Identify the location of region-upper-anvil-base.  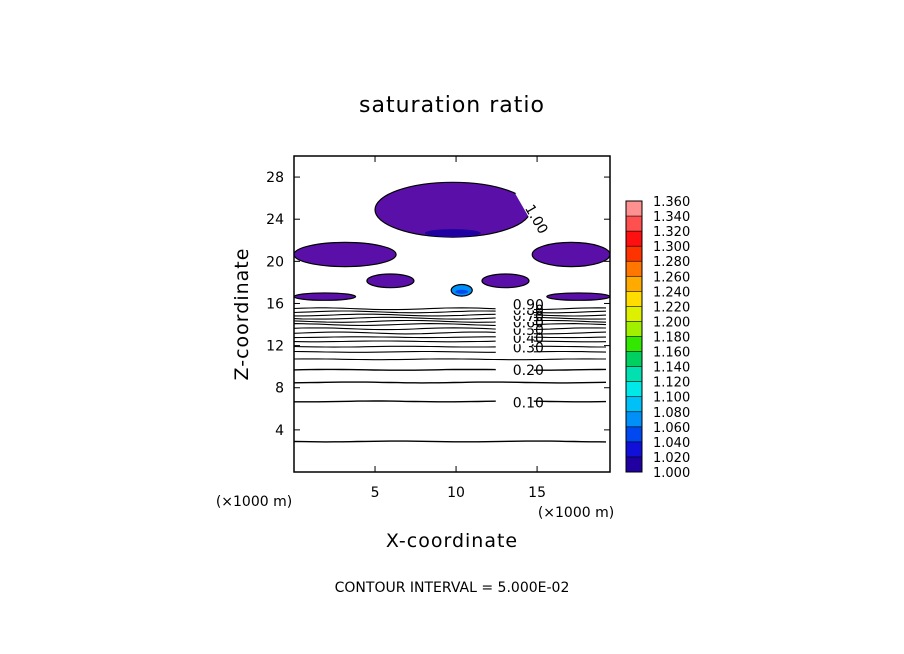
(452, 233).